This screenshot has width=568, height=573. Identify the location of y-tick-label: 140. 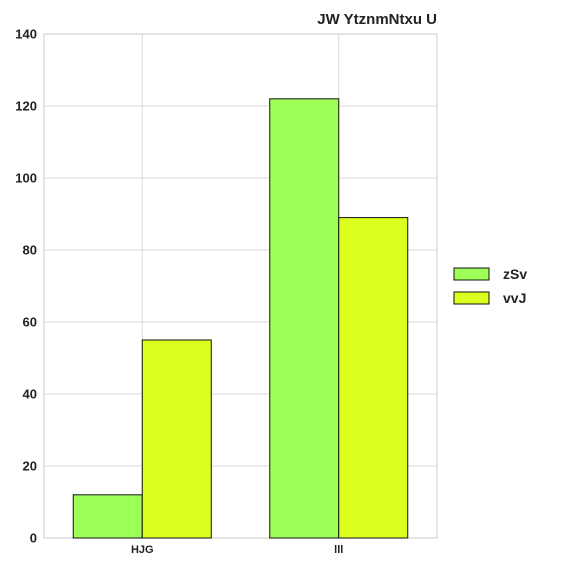
(26, 34).